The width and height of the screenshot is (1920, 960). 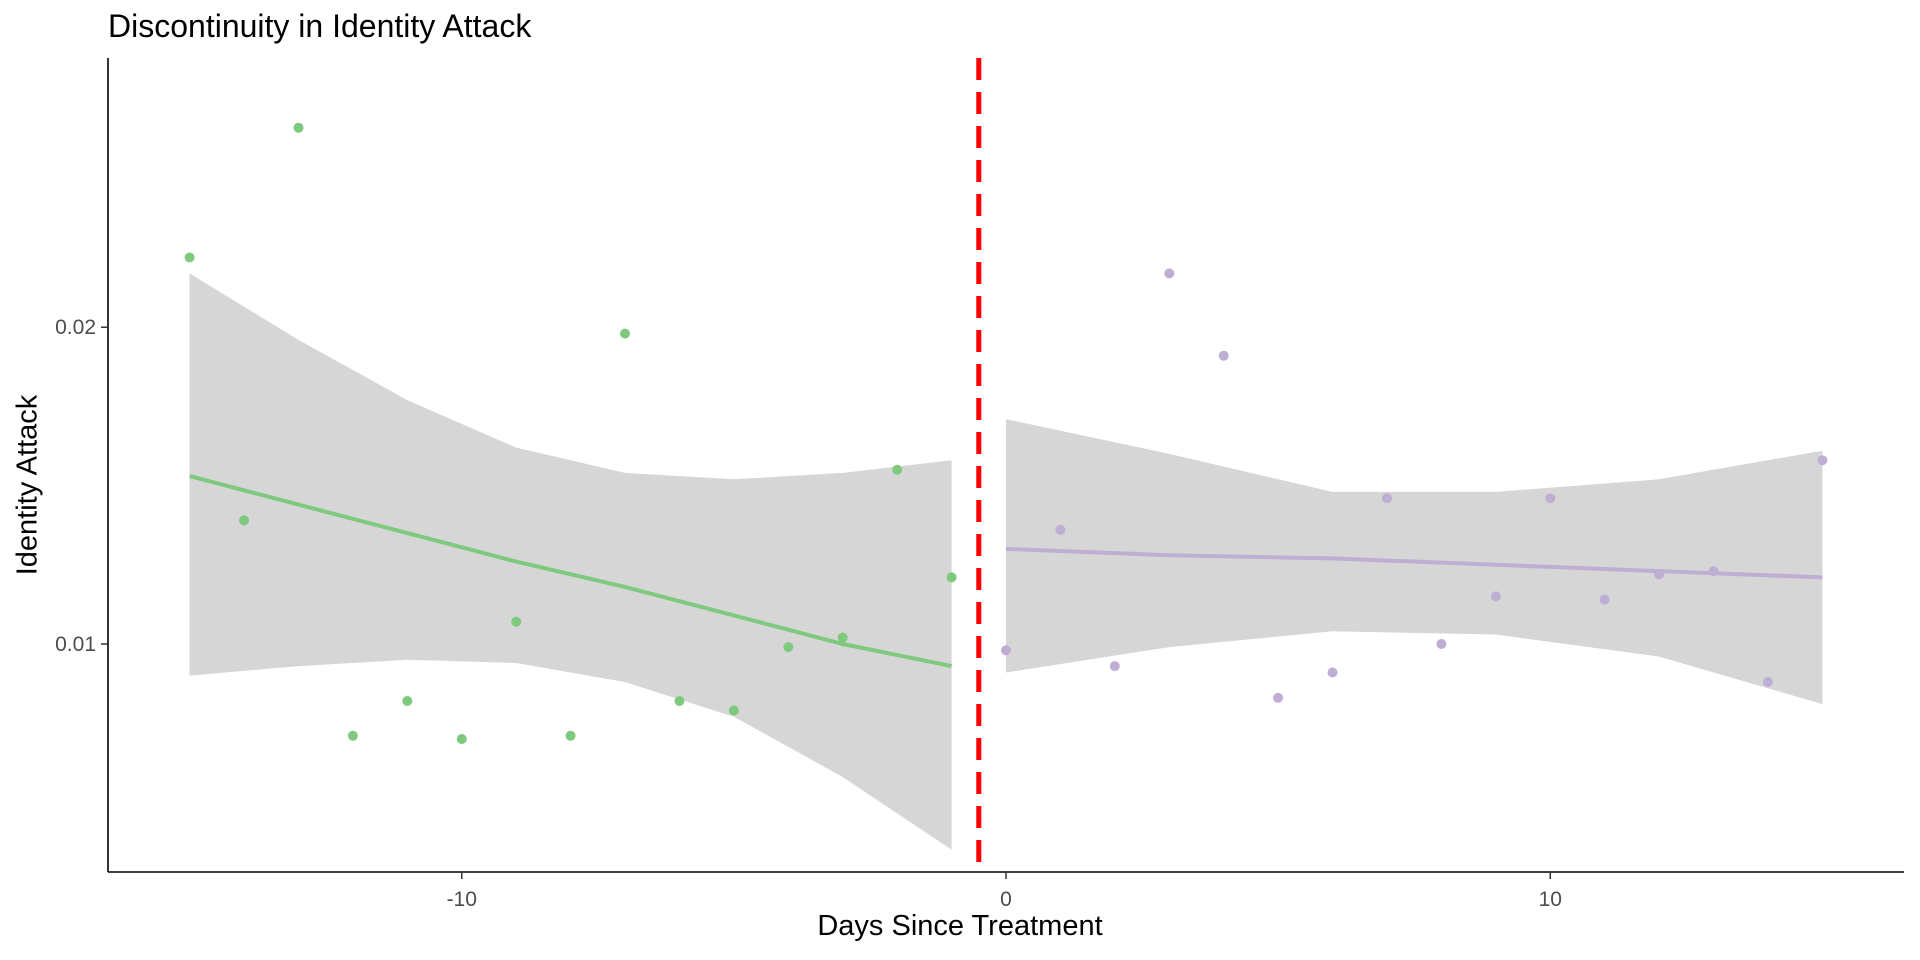 I want to click on x-tick-label: 0, so click(x=1006, y=899).